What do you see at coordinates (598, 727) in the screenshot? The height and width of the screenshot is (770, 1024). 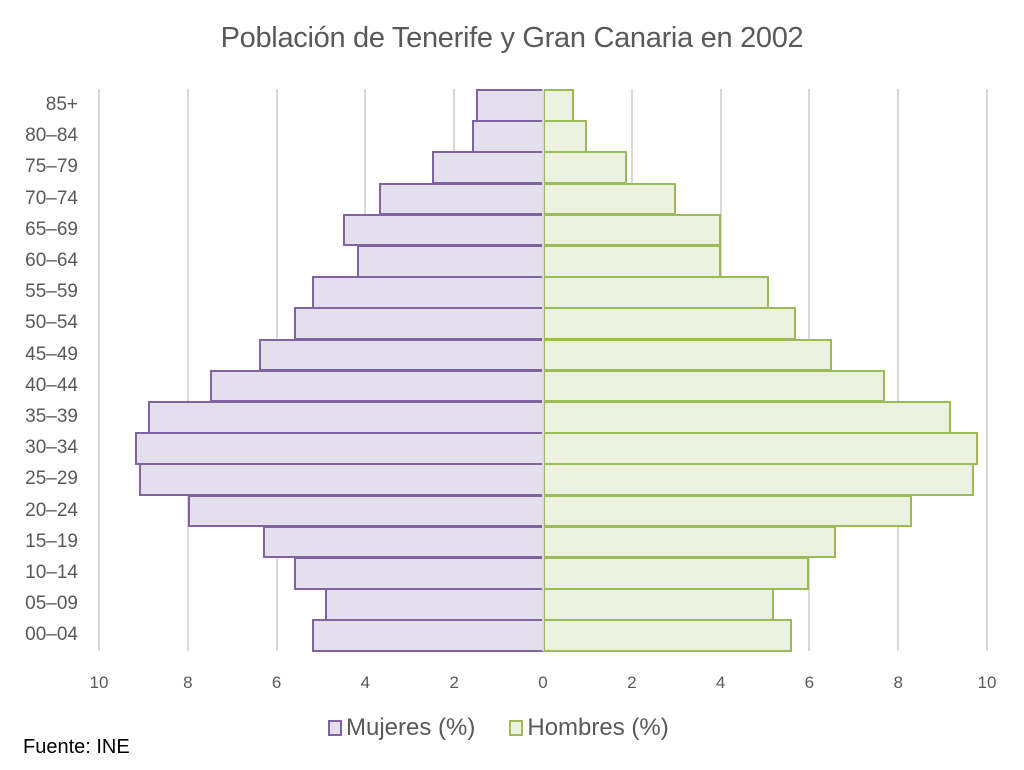 I see `legend-label-hombres: Hombres (%)` at bounding box center [598, 727].